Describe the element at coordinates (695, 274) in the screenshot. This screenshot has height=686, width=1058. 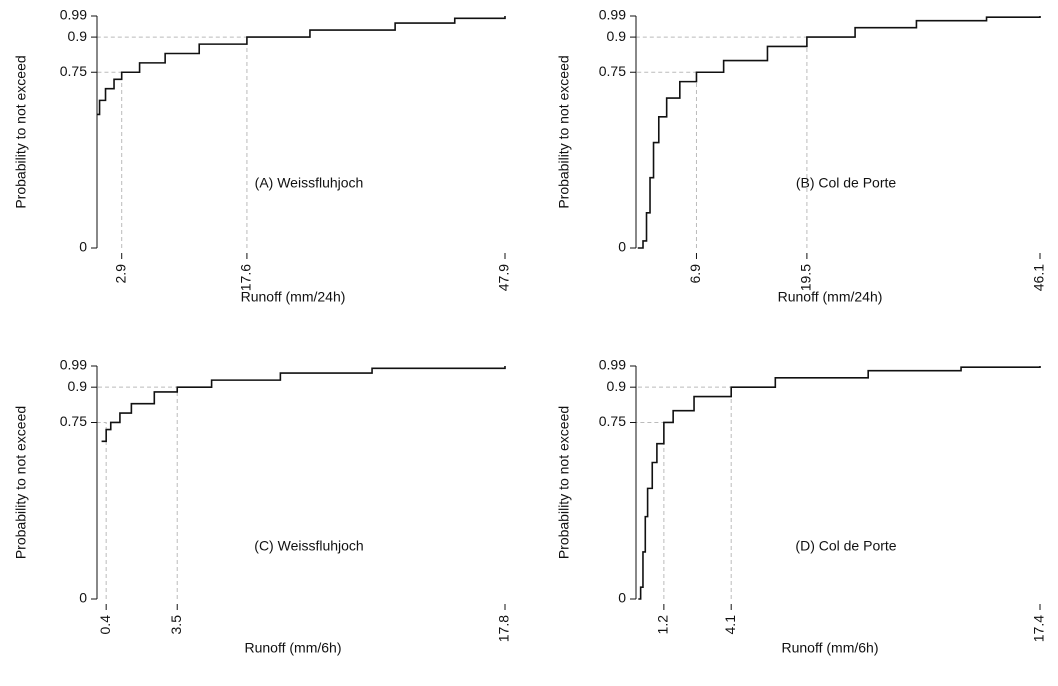
I see `x-tick-label: 6.9` at that location.